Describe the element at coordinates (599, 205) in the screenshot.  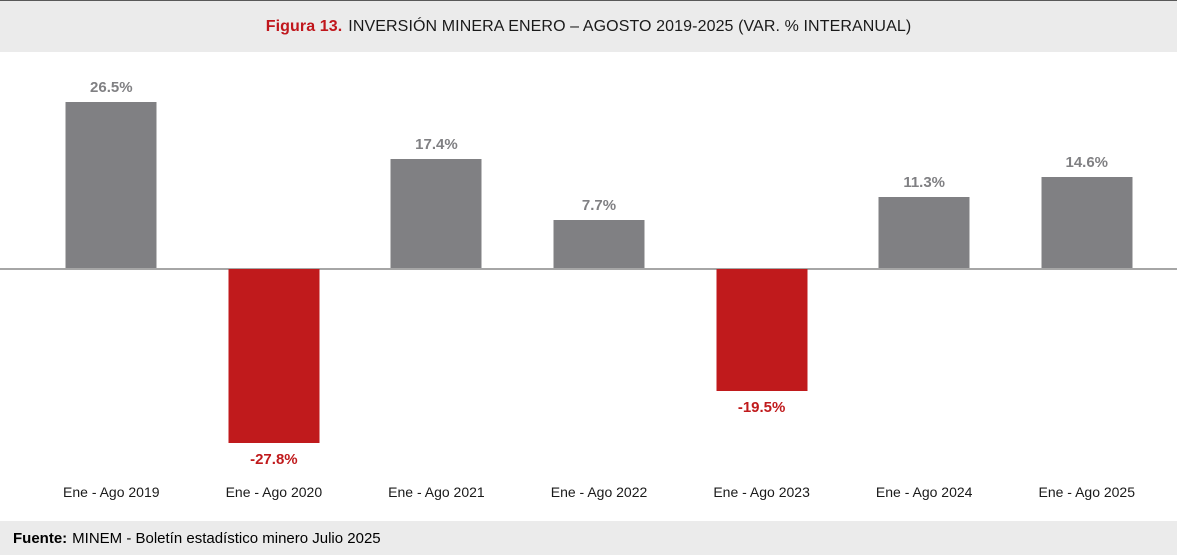
I see `bar-value-label: 7.7%` at that location.